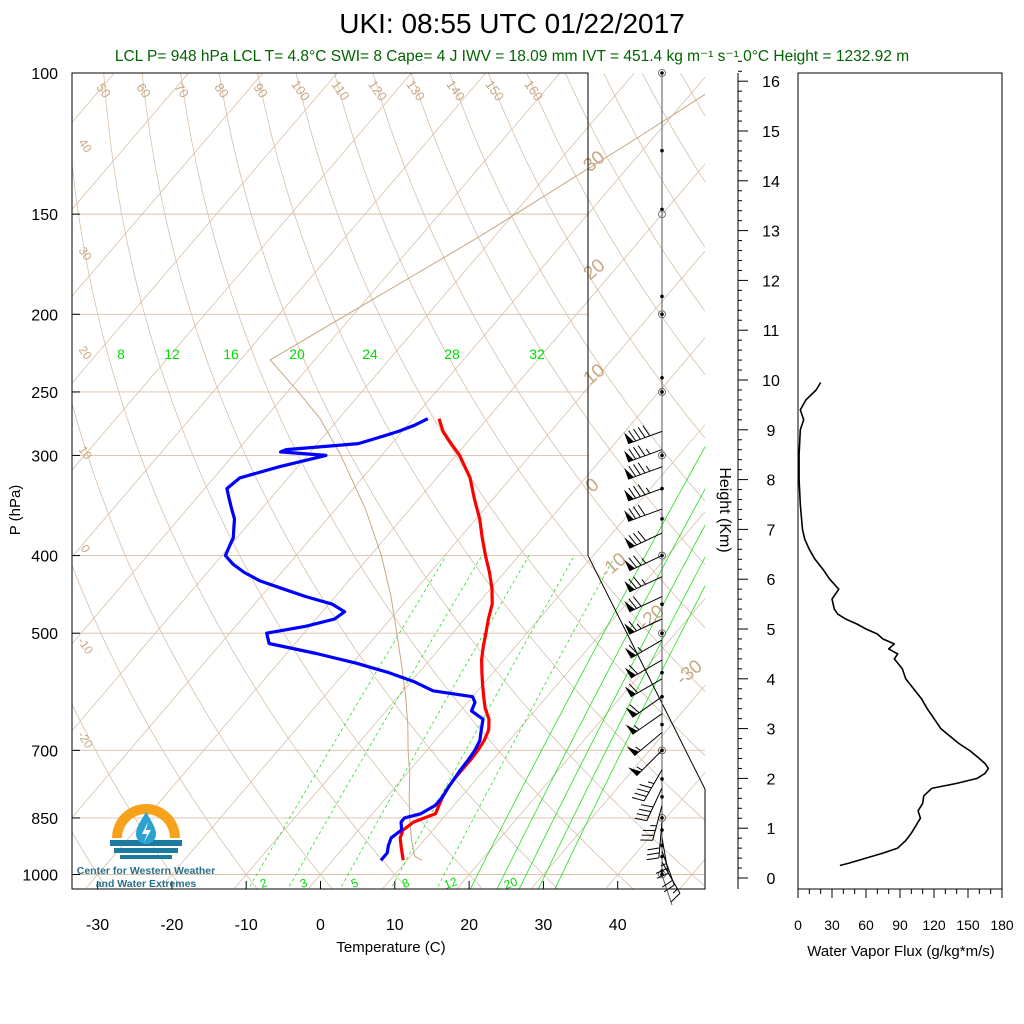  What do you see at coordinates (537, 354) in the screenshot?
I see `mixing-ratio-label: 32` at bounding box center [537, 354].